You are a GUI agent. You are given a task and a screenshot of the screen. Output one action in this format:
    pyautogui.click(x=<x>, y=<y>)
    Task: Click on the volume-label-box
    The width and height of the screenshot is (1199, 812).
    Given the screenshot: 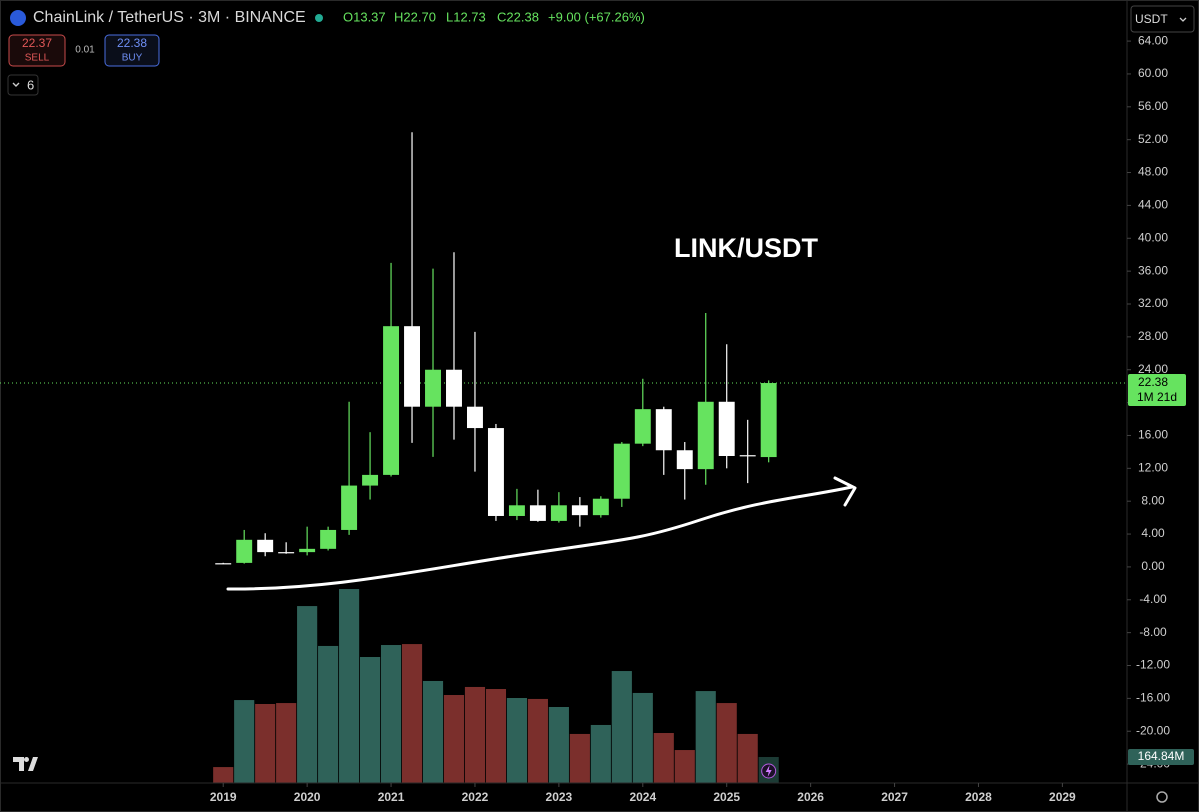 What is the action you would take?
    pyautogui.click(x=1161, y=757)
    